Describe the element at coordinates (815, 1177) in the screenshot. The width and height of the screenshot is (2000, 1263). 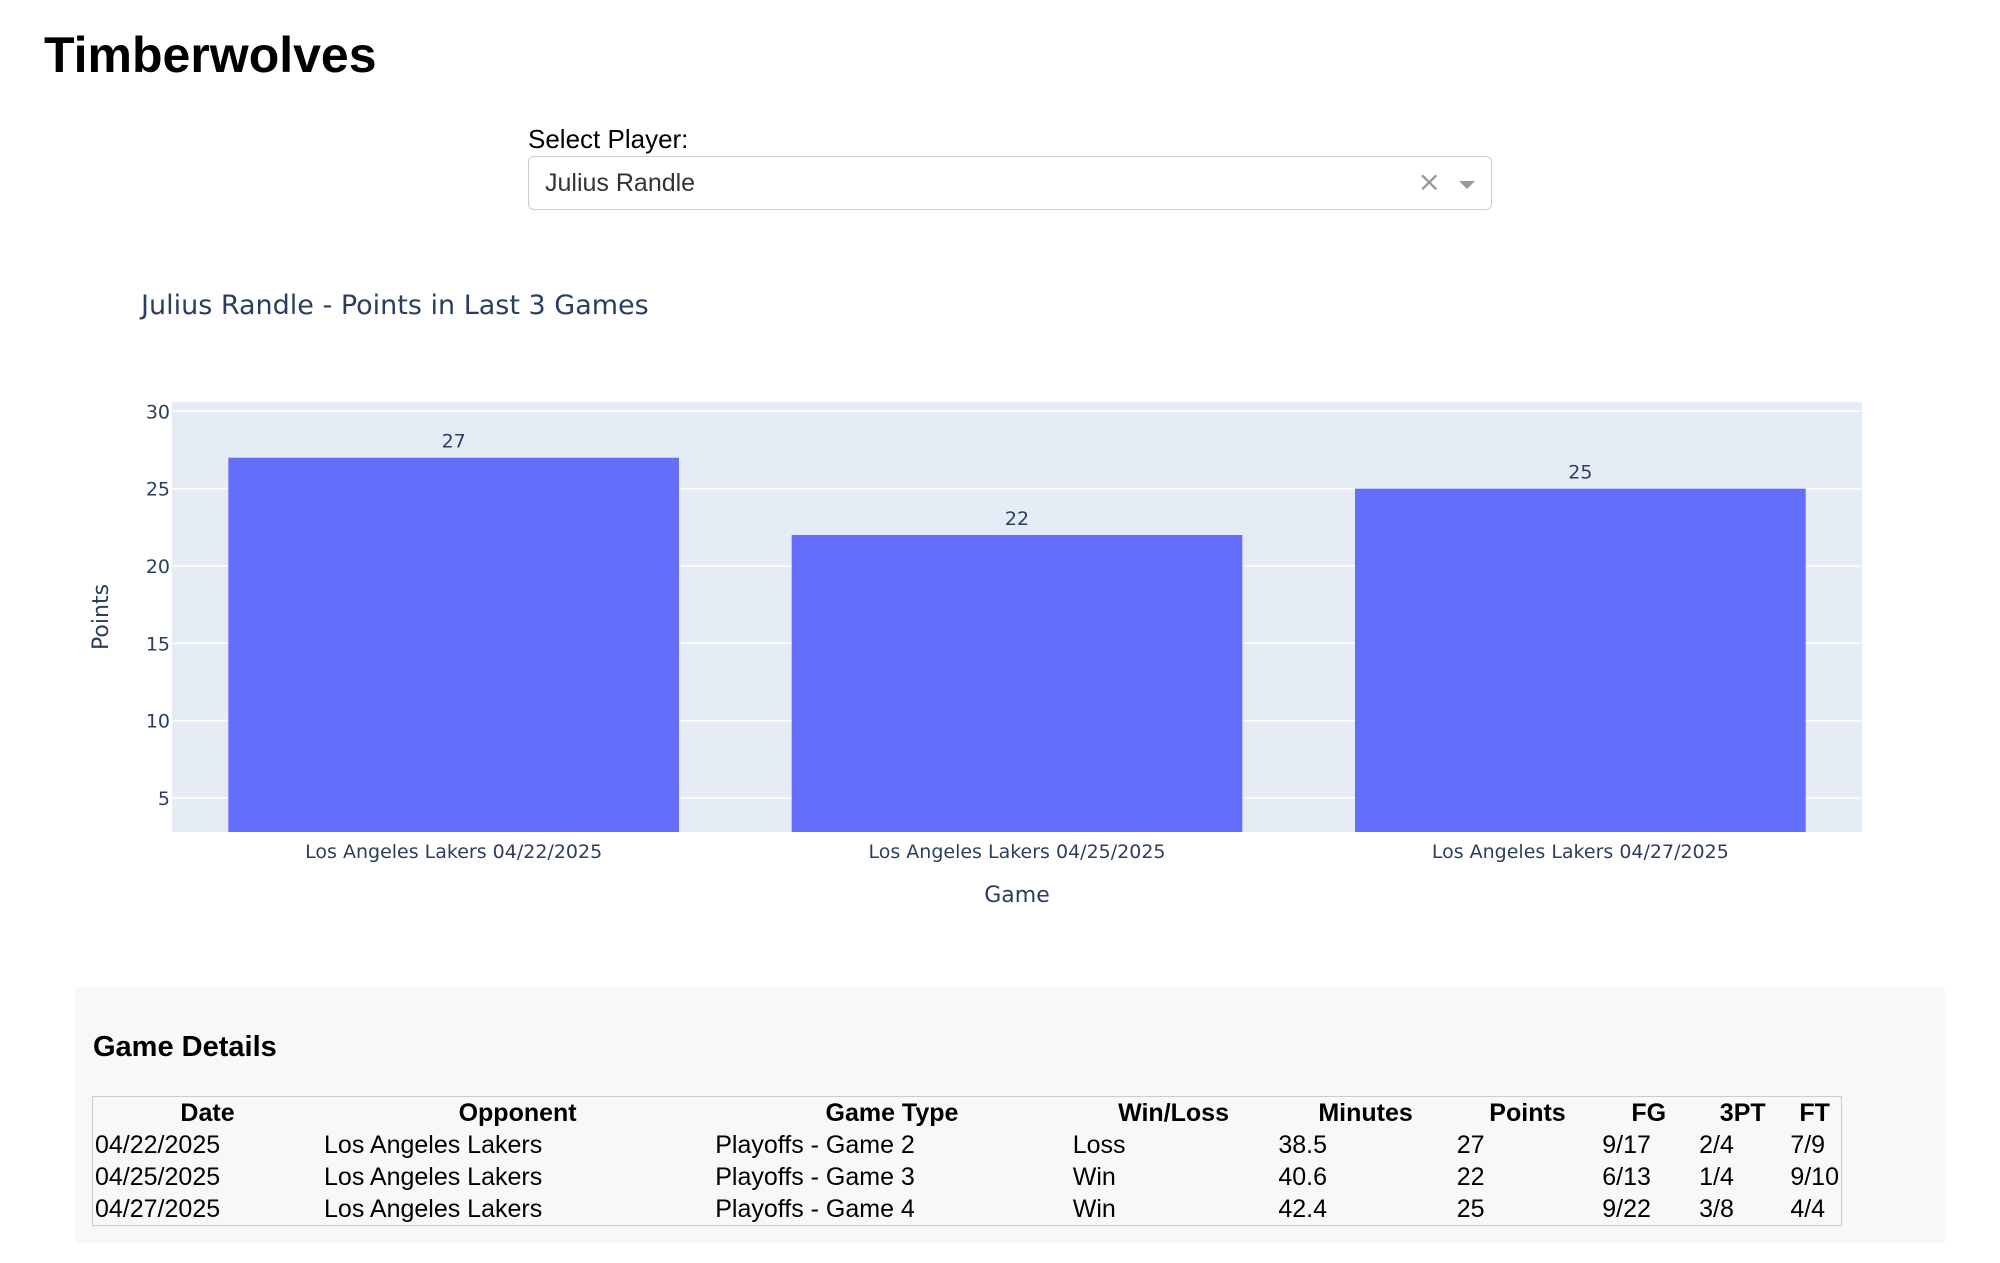
I see `cell-game-type: Playoffs - Game 3` at that location.